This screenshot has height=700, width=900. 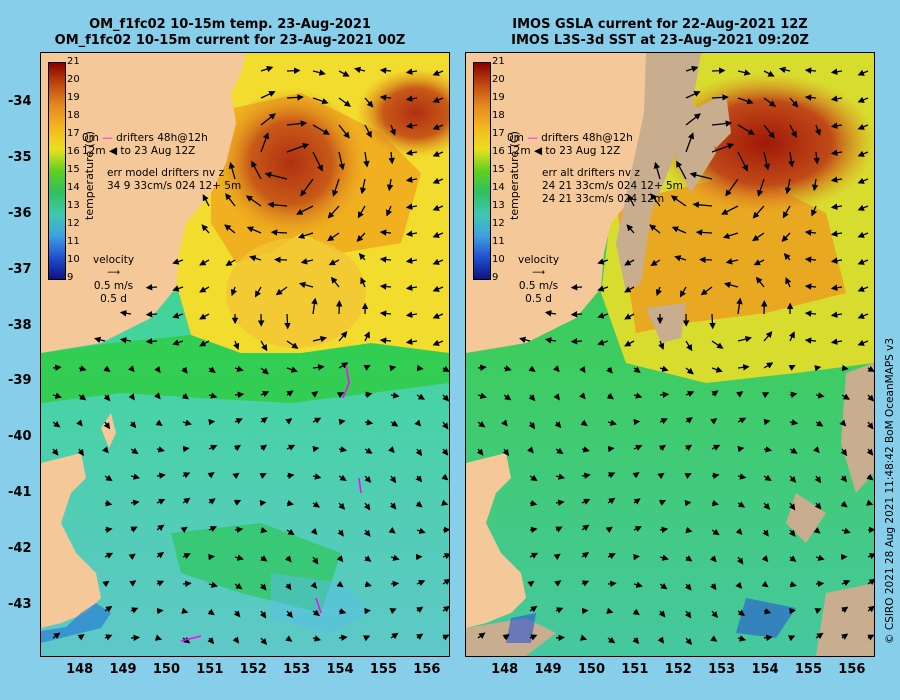 I want to click on warm-eddy-north, so click(x=291, y=163).